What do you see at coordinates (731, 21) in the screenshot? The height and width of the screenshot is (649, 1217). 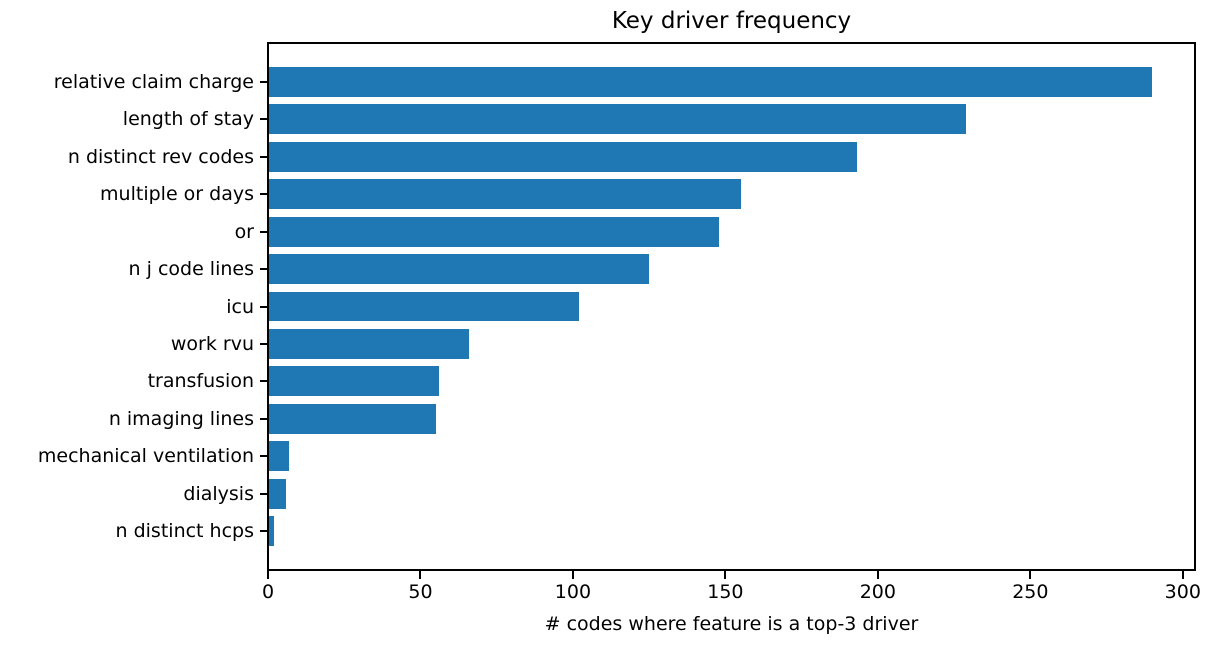 I see `chart-title: Key driver frequency` at bounding box center [731, 21].